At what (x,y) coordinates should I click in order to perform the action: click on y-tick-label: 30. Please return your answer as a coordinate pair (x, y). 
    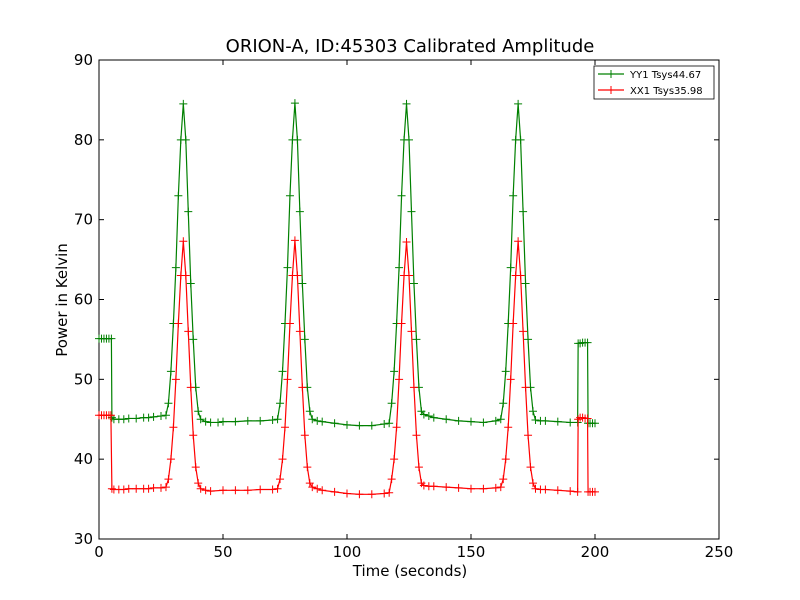
    Looking at the image, I should click on (83, 539).